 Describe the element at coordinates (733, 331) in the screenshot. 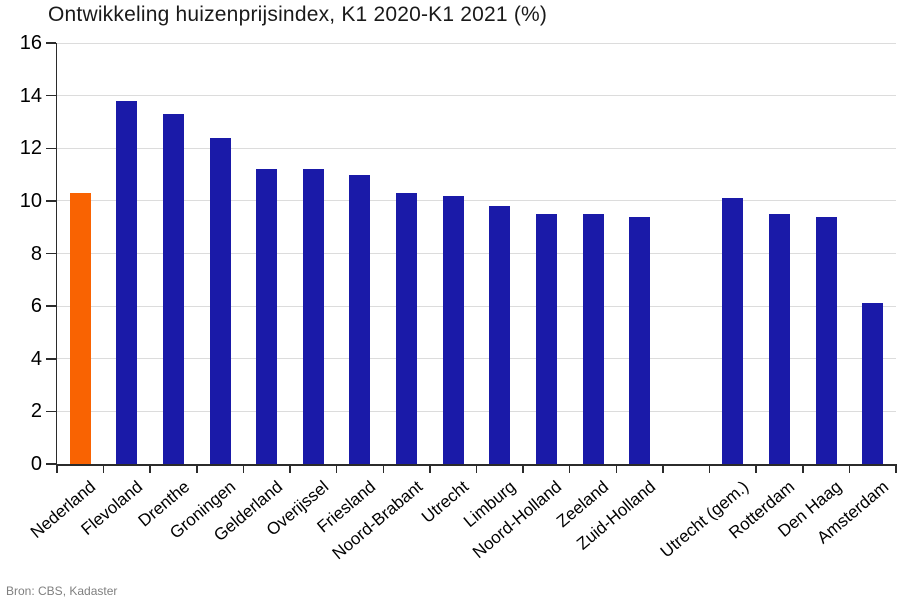

I see `bar-utrecht-gem` at that location.